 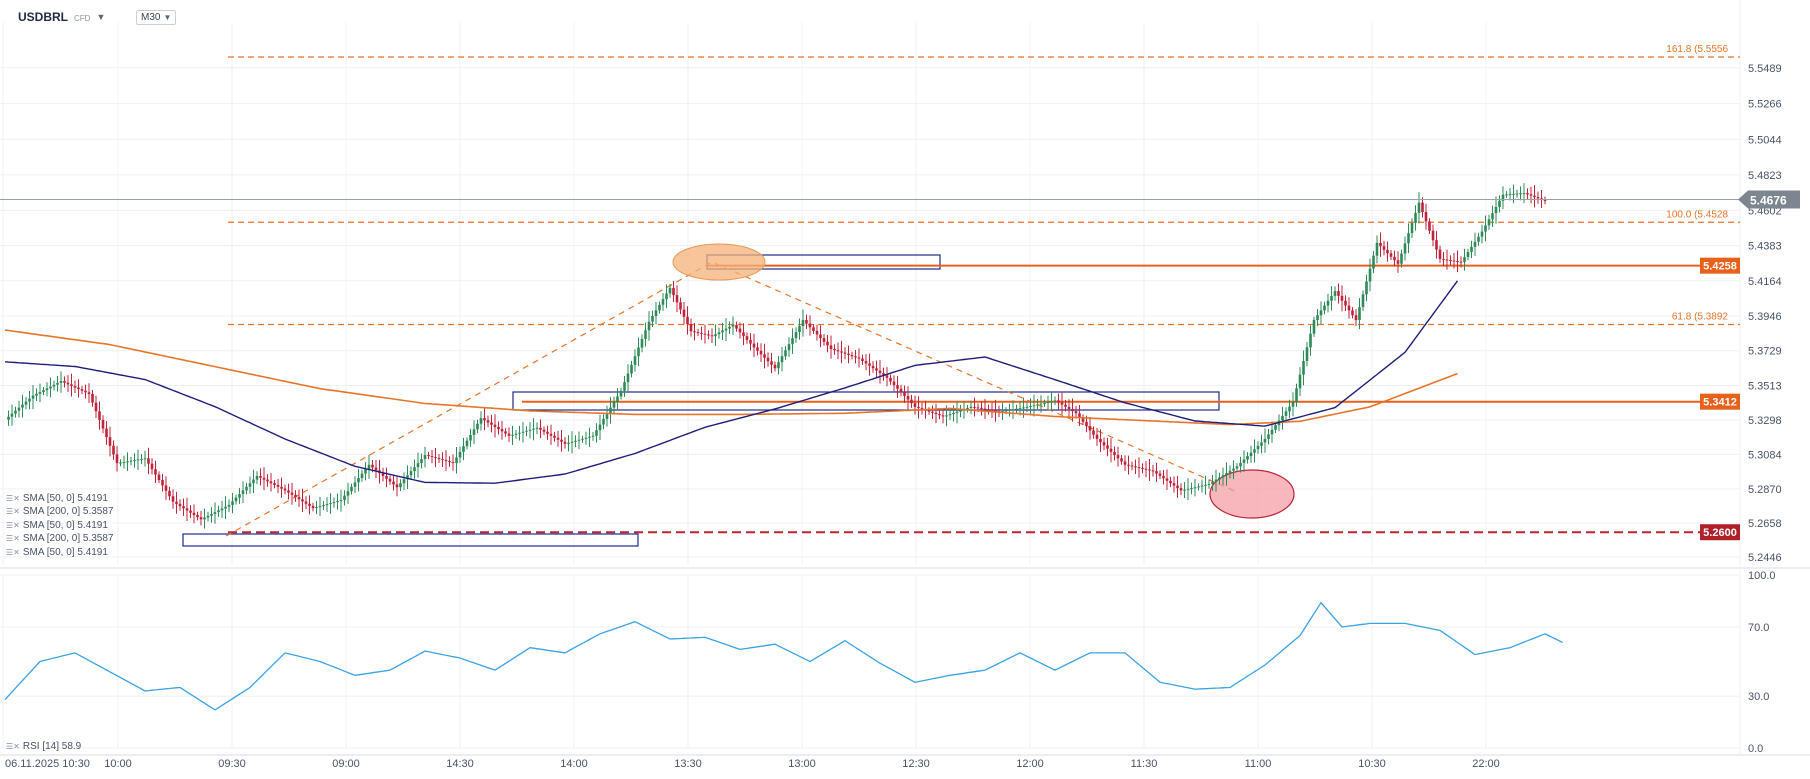 What do you see at coordinates (101, 17) in the screenshot?
I see `chevron-down-icon: ▼` at bounding box center [101, 17].